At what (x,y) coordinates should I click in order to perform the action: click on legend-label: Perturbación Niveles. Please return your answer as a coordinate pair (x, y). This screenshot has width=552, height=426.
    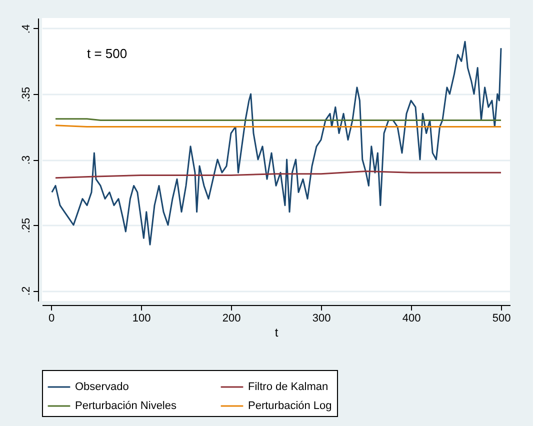
    Looking at the image, I should click on (126, 406).